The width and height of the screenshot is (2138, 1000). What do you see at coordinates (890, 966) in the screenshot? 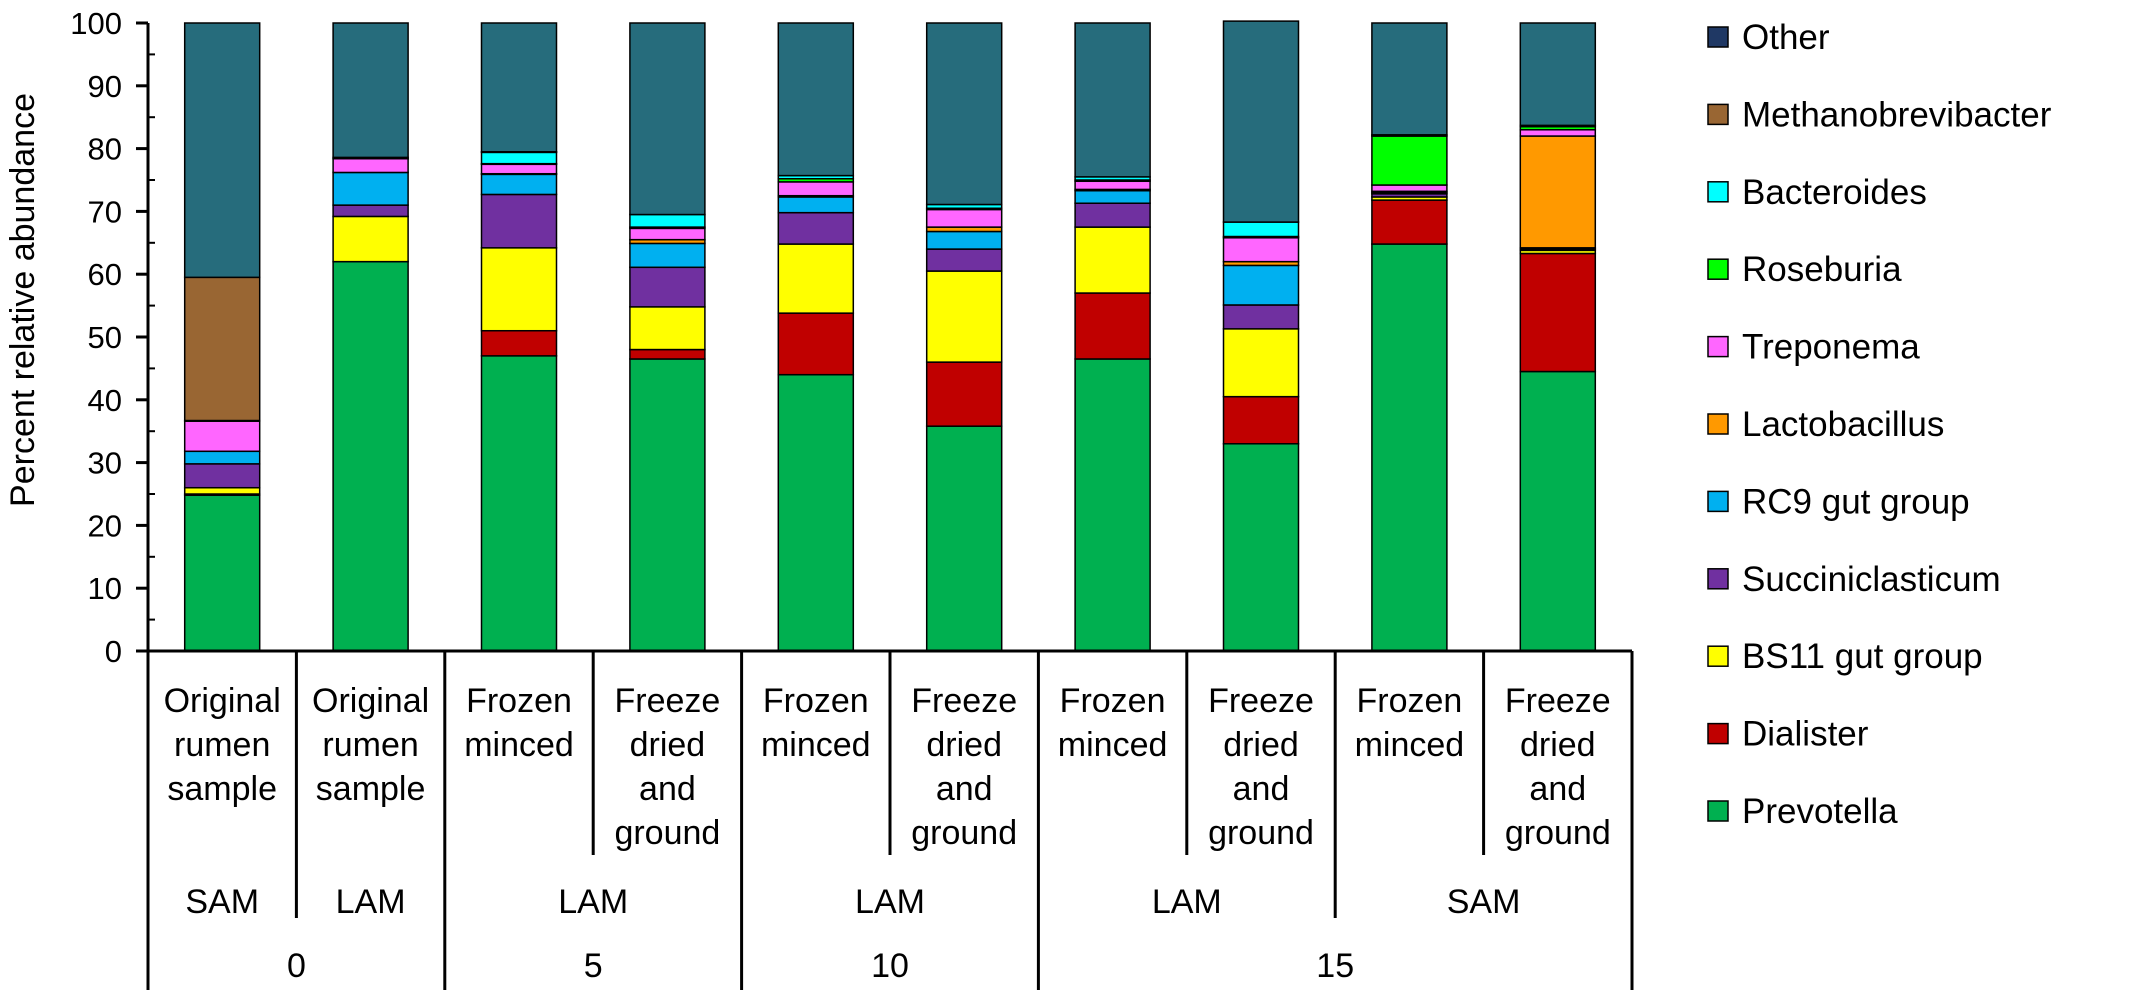
I see `group-label-day: 10` at bounding box center [890, 966].